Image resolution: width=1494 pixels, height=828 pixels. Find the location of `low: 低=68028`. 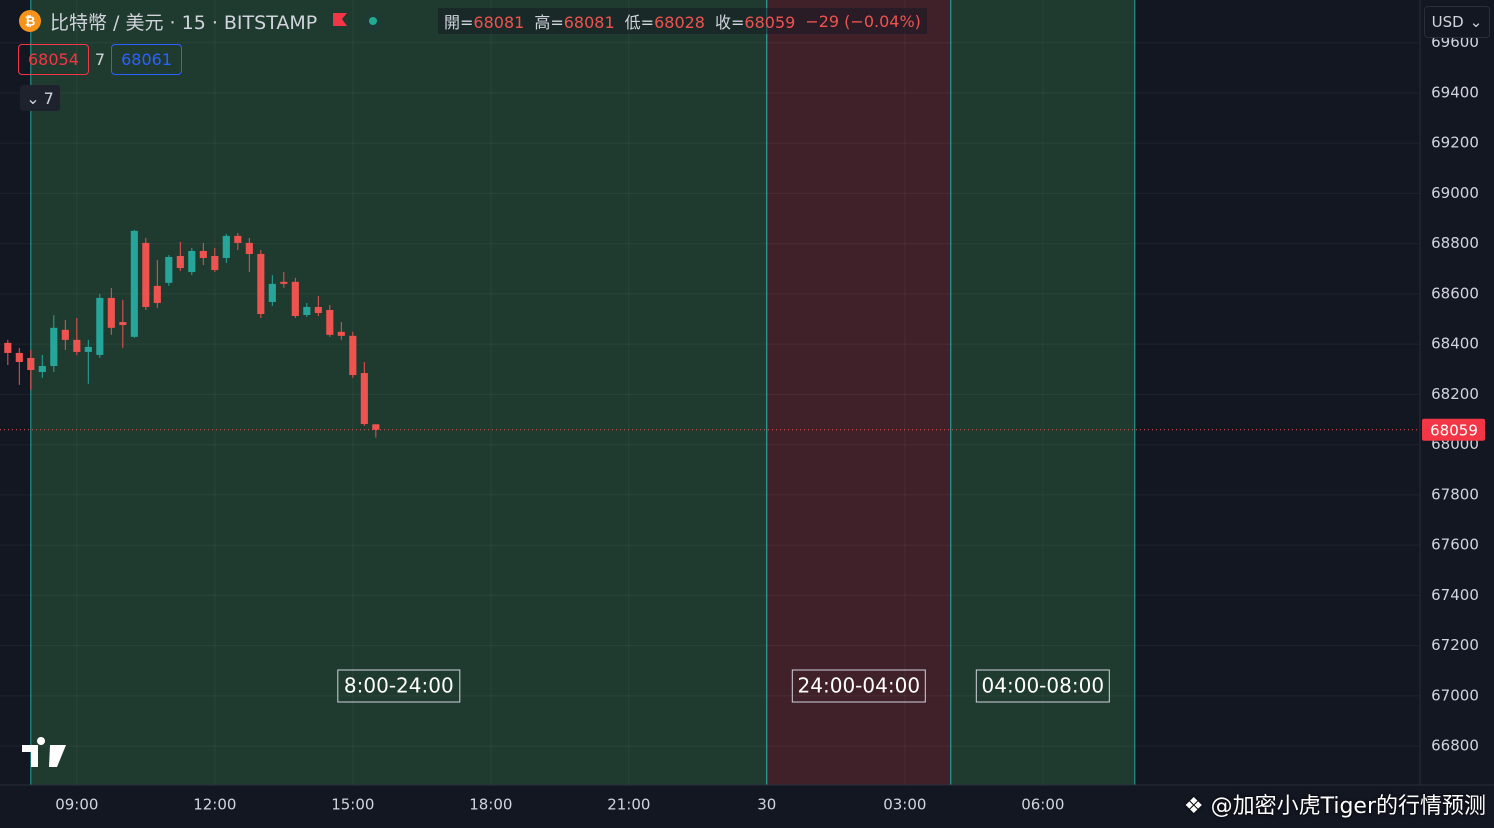

low: 低=68028 is located at coordinates (665, 21).